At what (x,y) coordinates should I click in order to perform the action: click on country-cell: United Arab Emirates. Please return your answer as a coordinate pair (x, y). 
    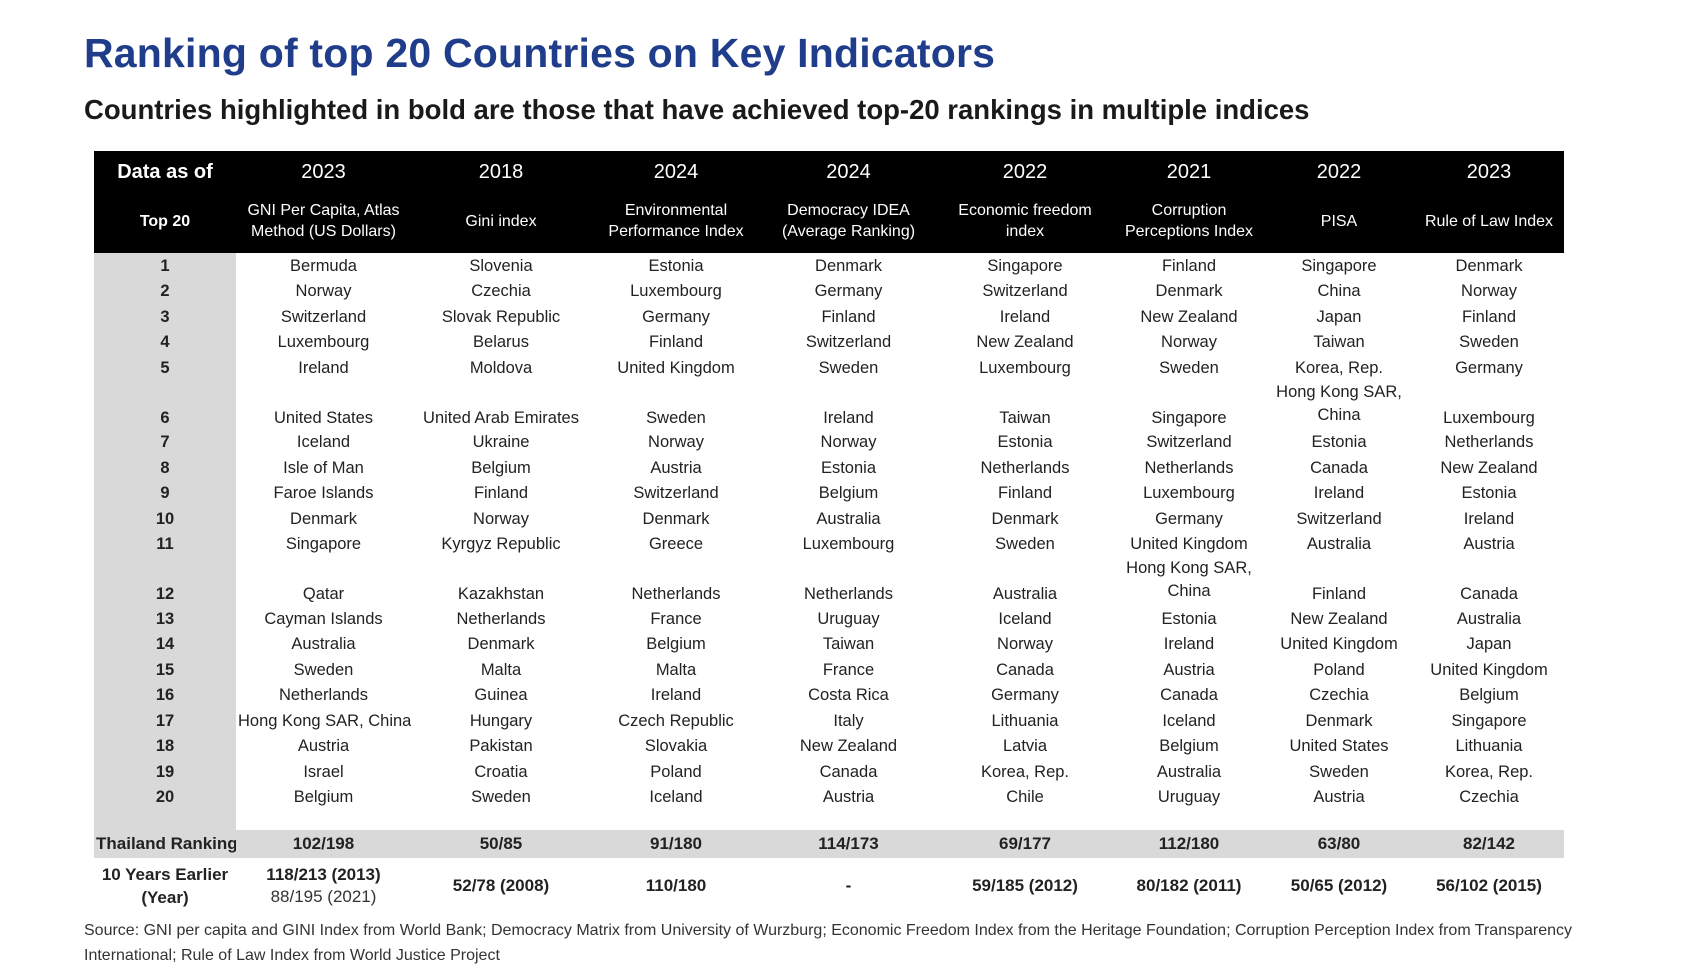
    Looking at the image, I should click on (501, 417).